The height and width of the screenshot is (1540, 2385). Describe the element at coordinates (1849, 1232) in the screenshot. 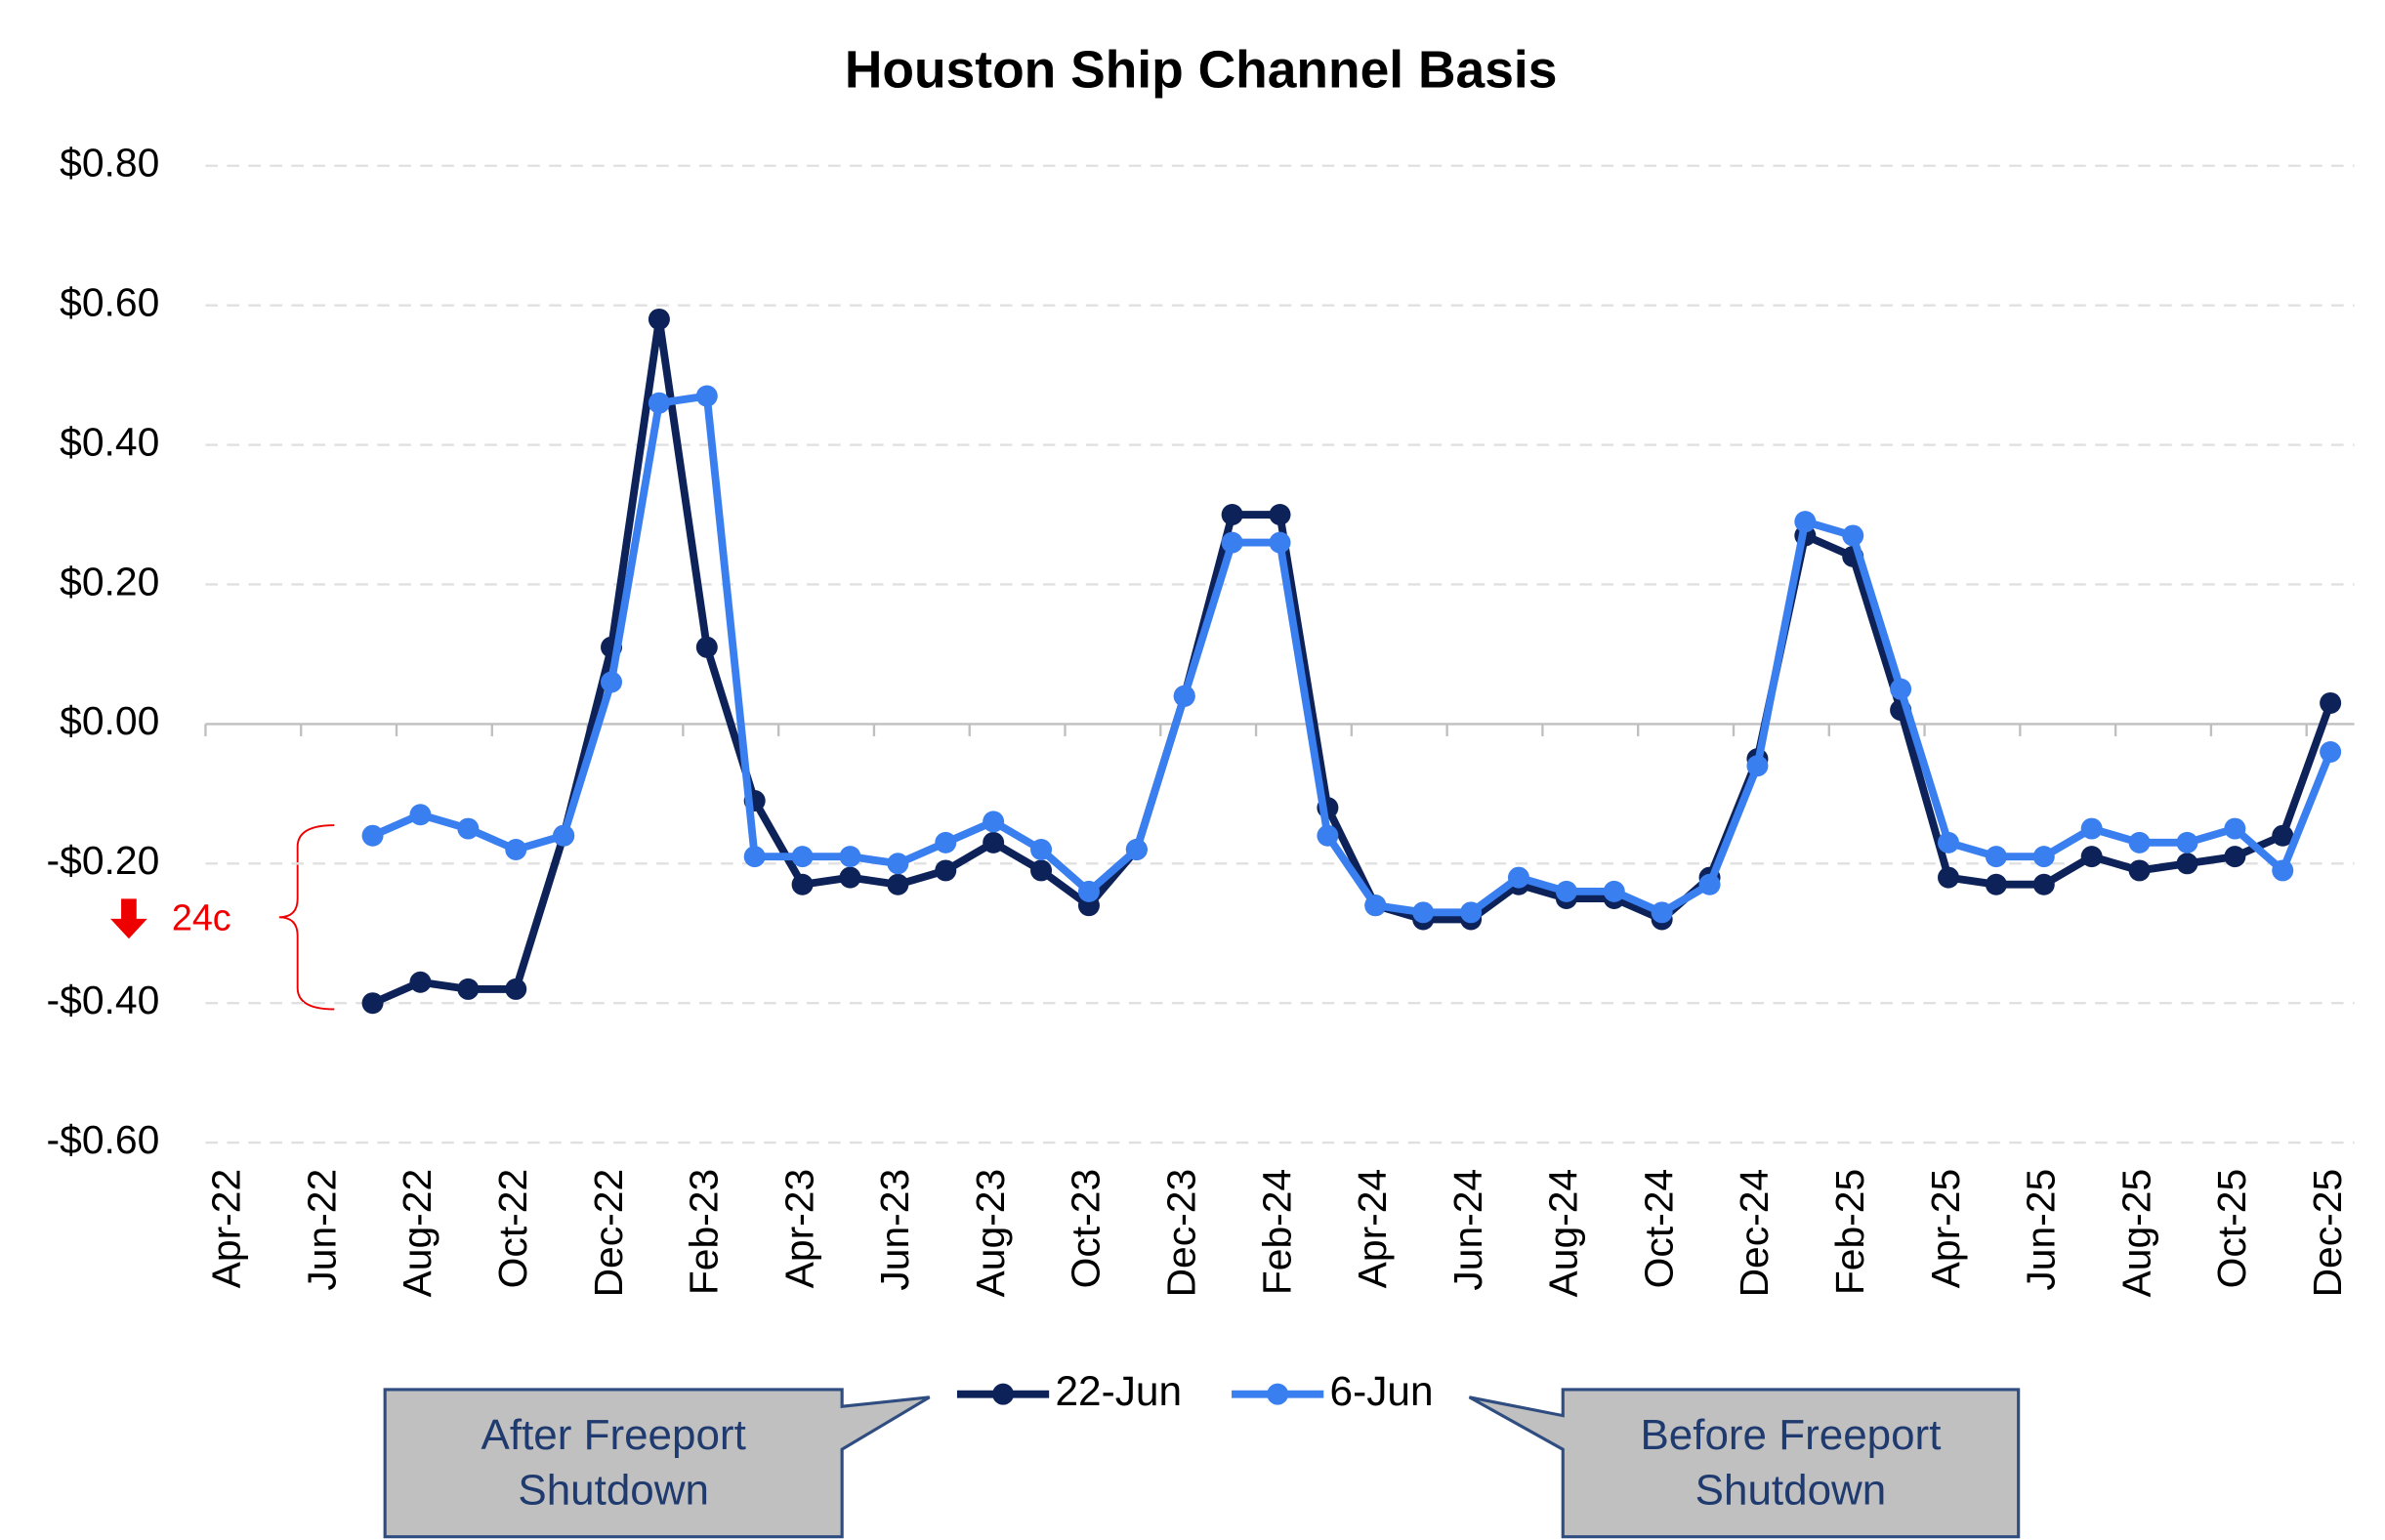

I see `x-tick-label: Feb-25` at that location.